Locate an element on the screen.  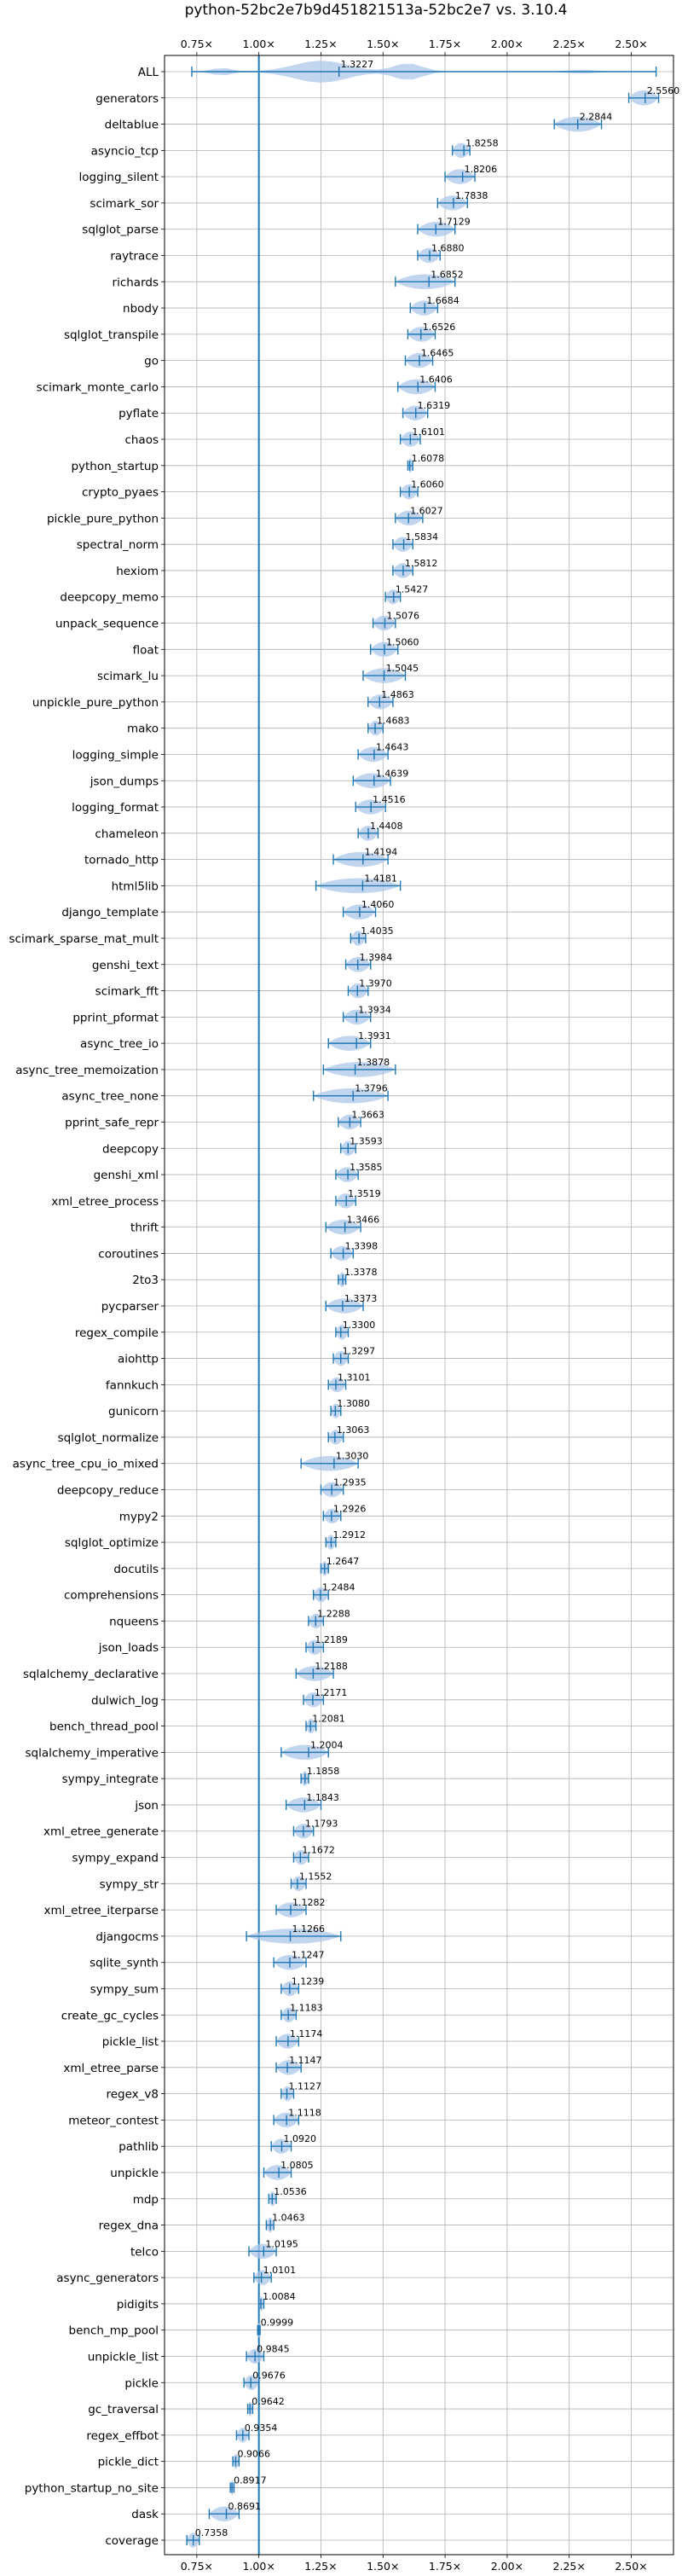
value-label: 0.7358 is located at coordinates (212, 2532).